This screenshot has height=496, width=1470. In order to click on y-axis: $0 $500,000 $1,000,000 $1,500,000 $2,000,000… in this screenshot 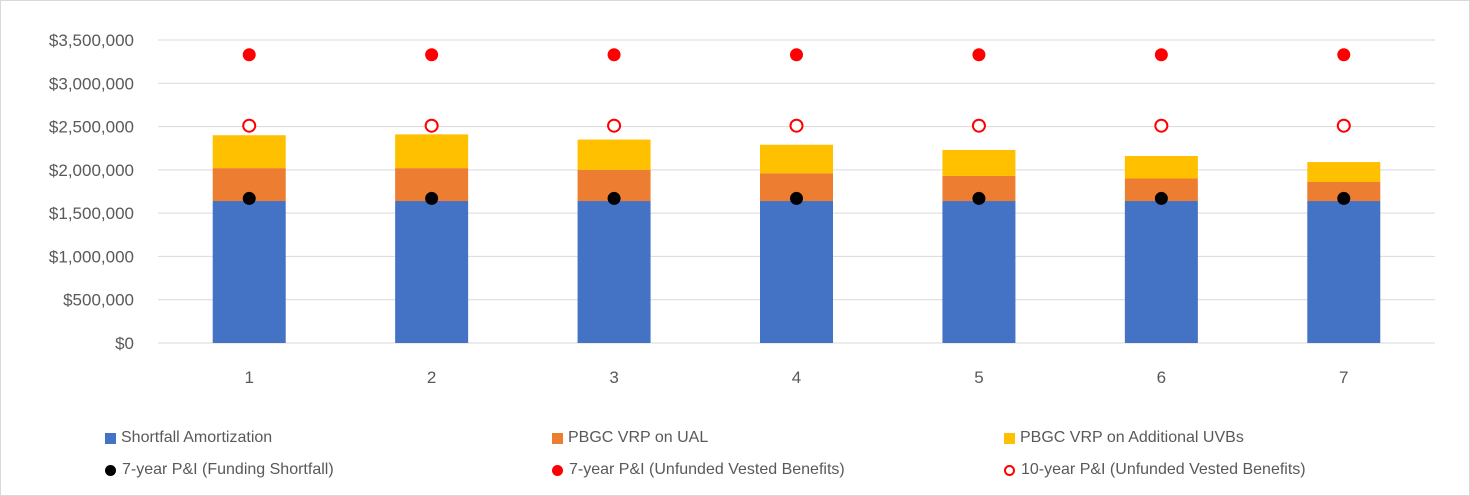, I will do `click(91, 192)`.